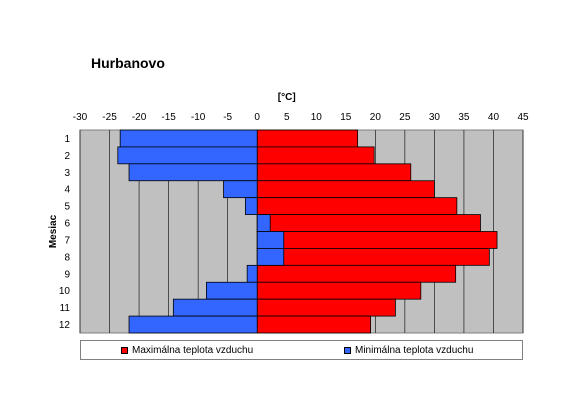 The height and width of the screenshot is (414, 585). Describe the element at coordinates (80, 117) in the screenshot. I see `x-tick-label: -30` at that location.